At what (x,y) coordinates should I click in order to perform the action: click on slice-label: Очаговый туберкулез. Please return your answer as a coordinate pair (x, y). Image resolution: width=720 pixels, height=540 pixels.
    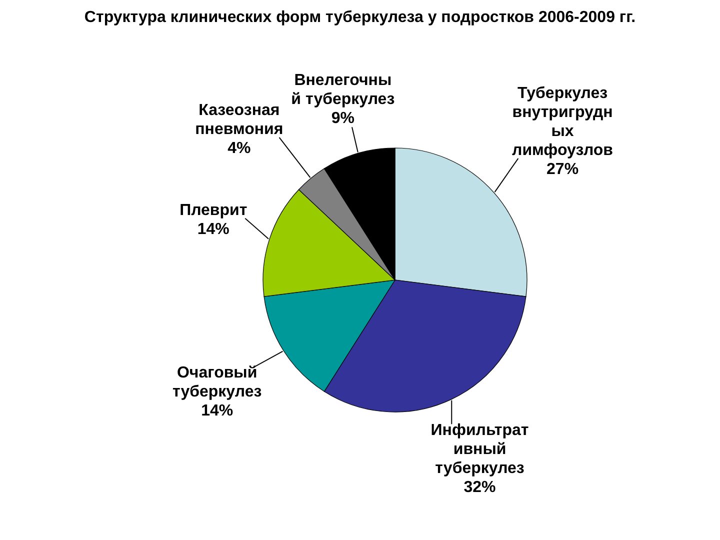
    Looking at the image, I should click on (217, 382).